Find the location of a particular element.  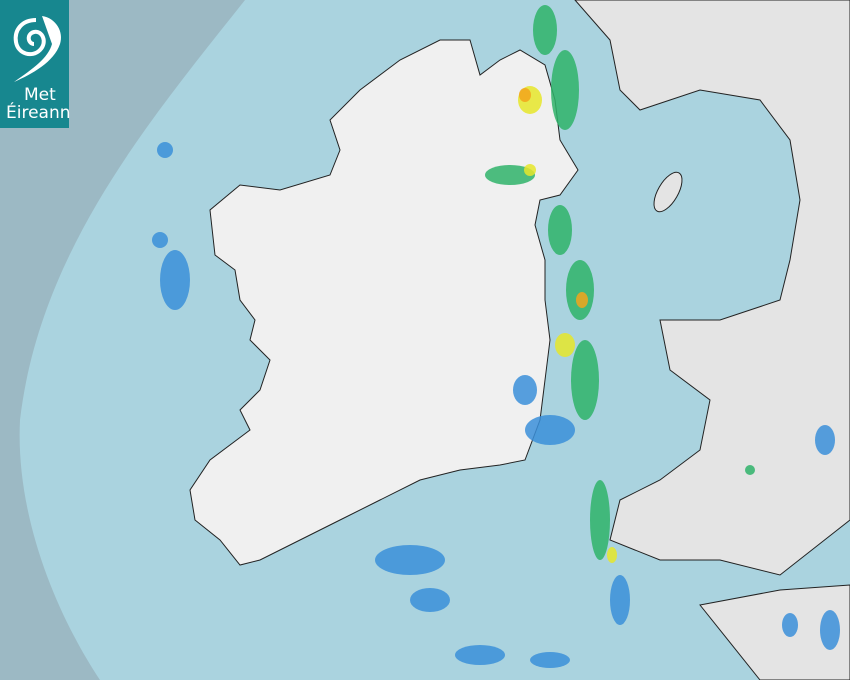

logo-text-met: Met is located at coordinates (40, 95).